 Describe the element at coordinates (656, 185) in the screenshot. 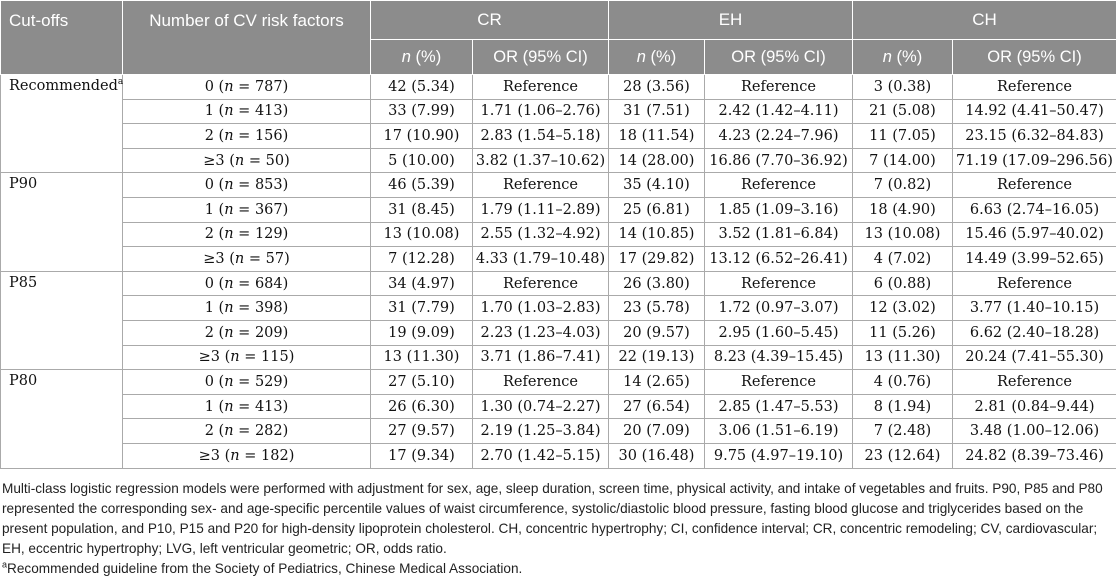

I see `eh-n-cell: 35 (4.10)` at that location.